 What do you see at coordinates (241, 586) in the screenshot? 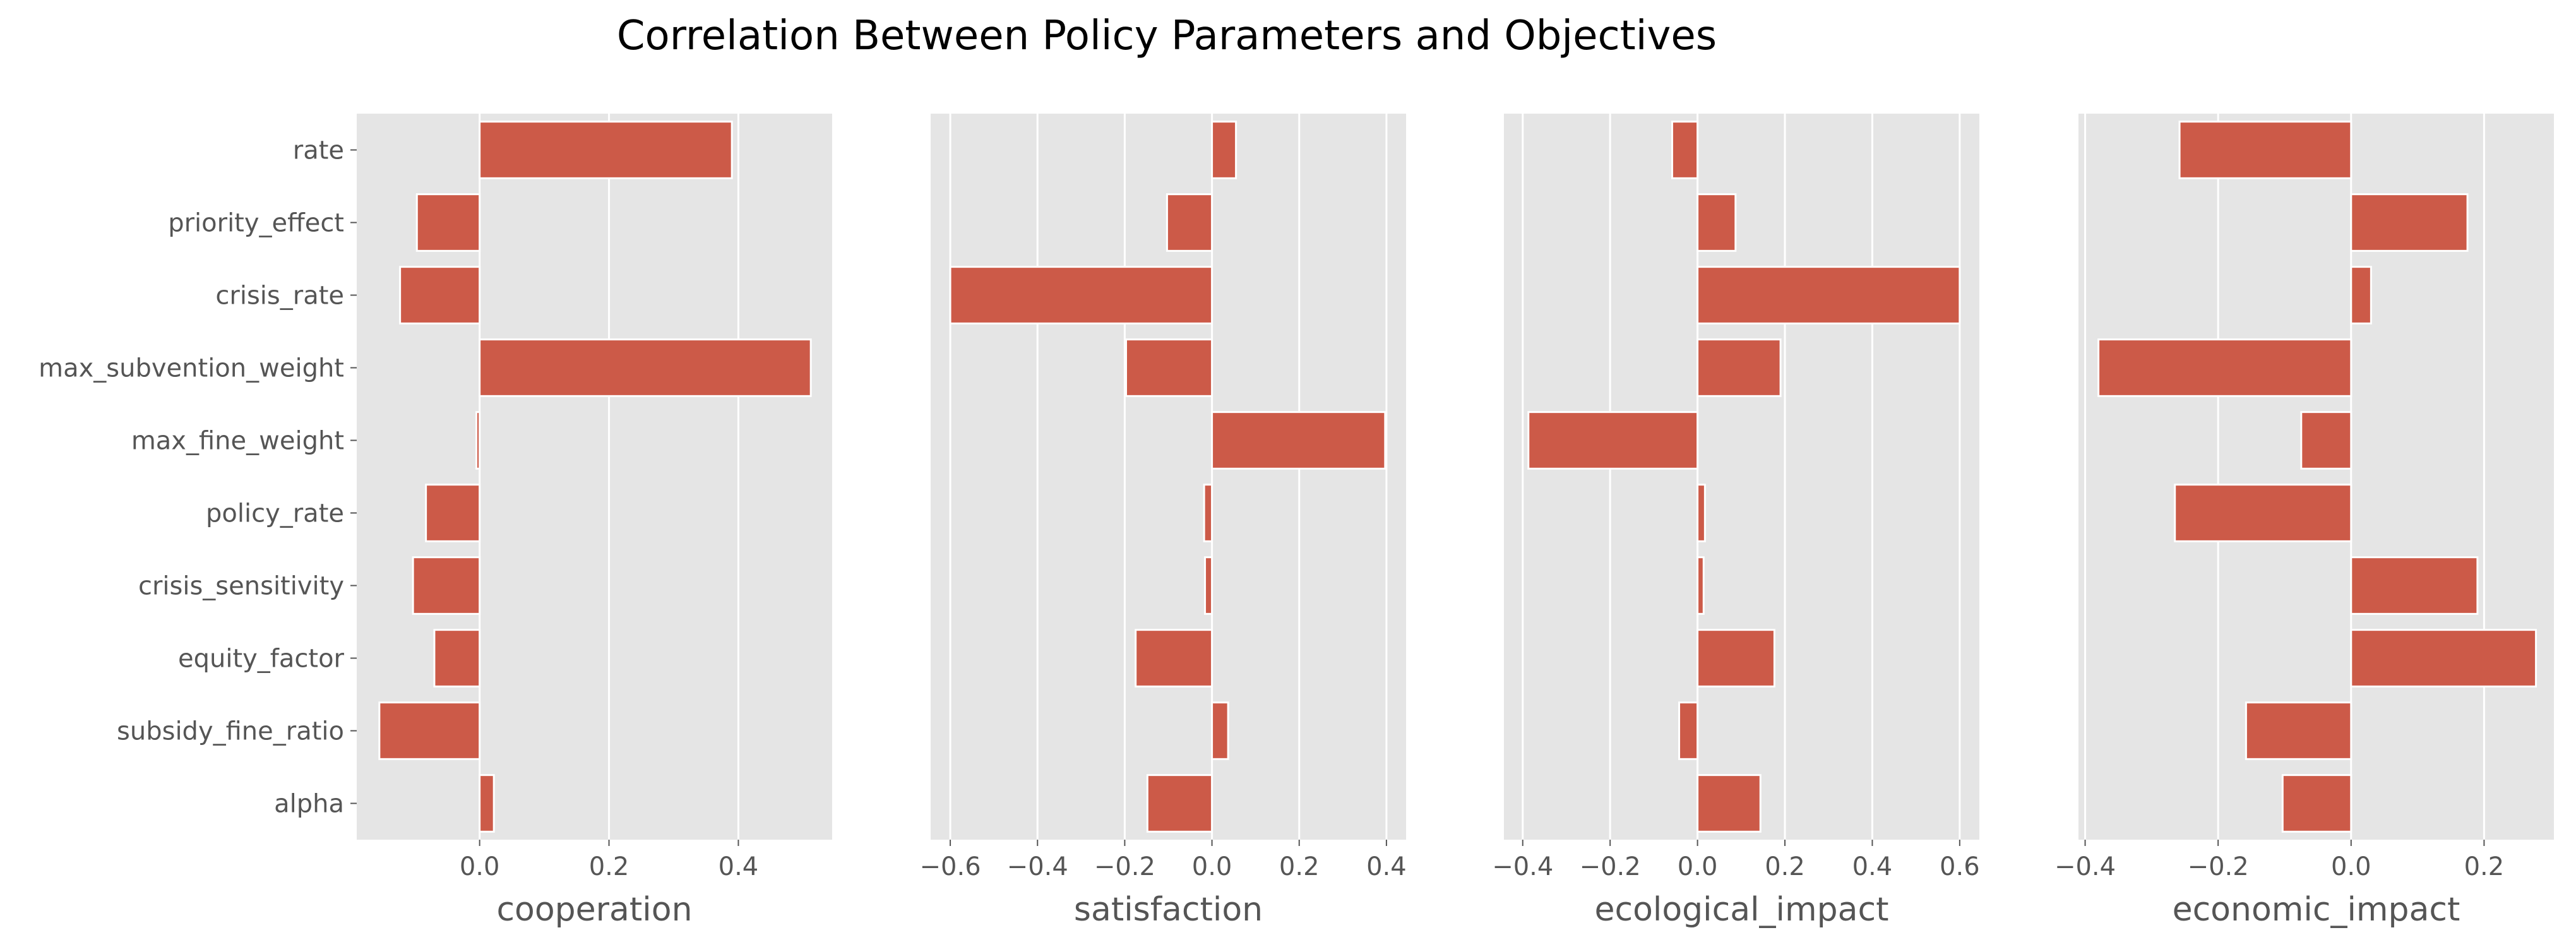
I see `ytick-label: crisis_sensitivity` at bounding box center [241, 586].